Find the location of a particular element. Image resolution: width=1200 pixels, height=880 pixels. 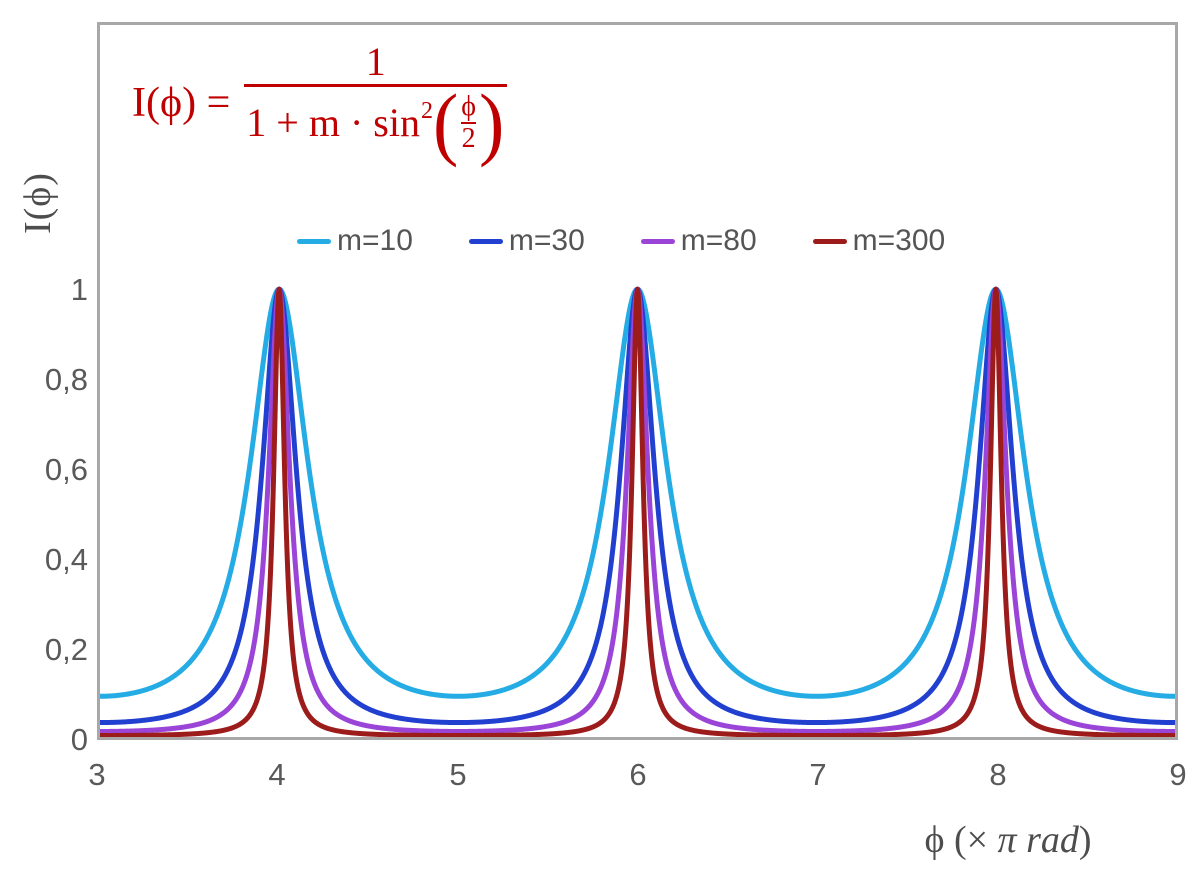

legend-label: m=300 is located at coordinates (899, 240).